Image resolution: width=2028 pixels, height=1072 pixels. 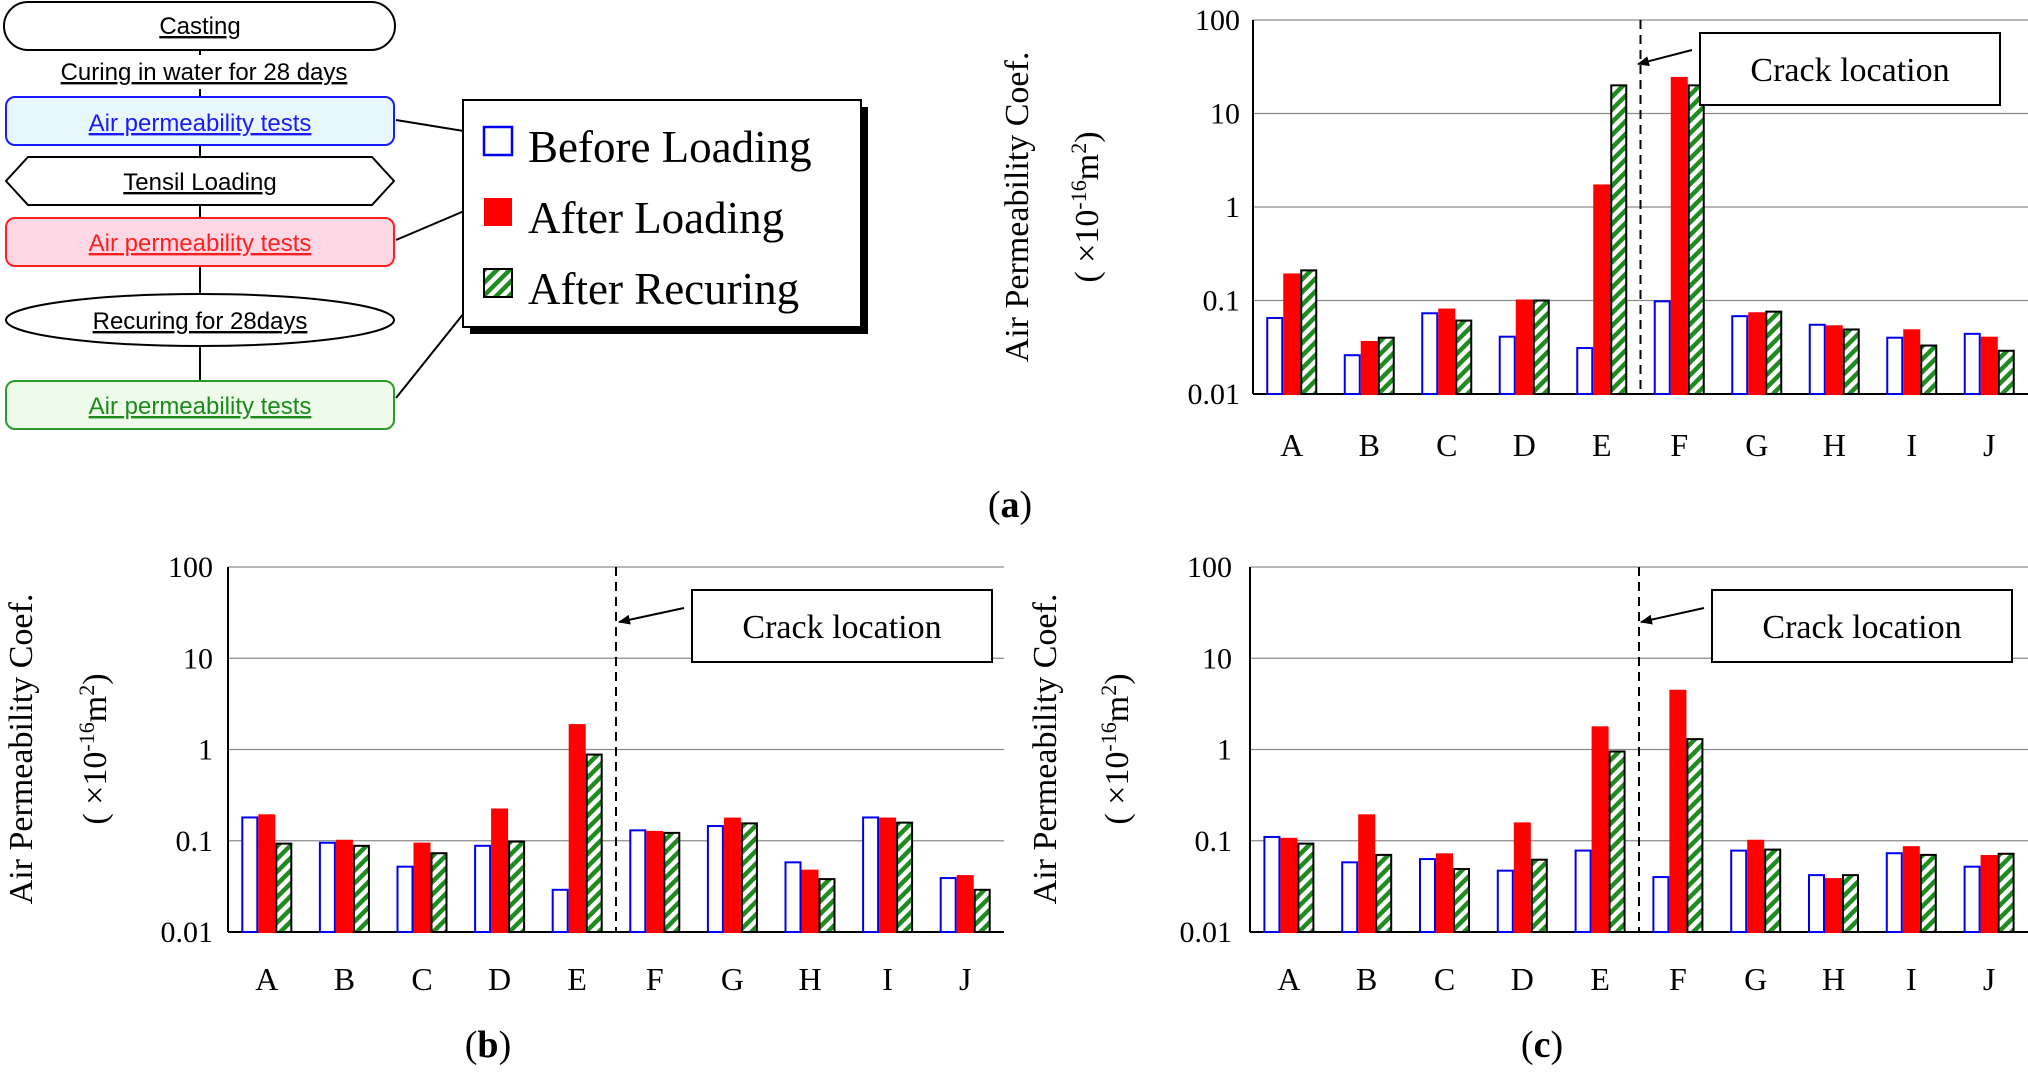 I want to click on crack-annotation-label: Crack location, so click(x=841, y=627).